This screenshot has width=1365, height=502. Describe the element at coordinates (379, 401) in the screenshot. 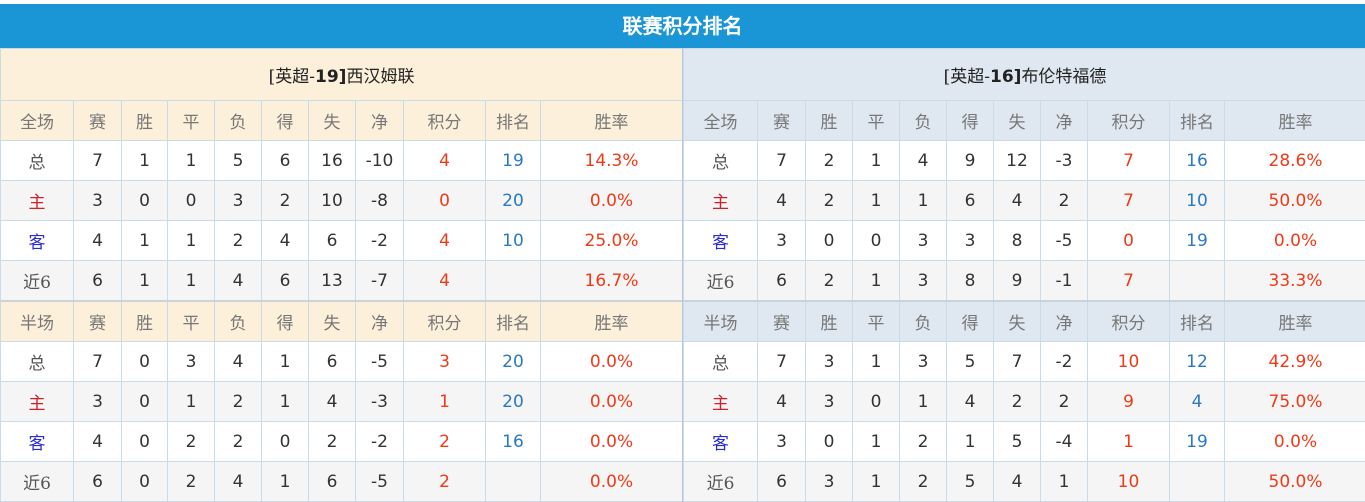

I see `cell-goal-diff: -3` at that location.